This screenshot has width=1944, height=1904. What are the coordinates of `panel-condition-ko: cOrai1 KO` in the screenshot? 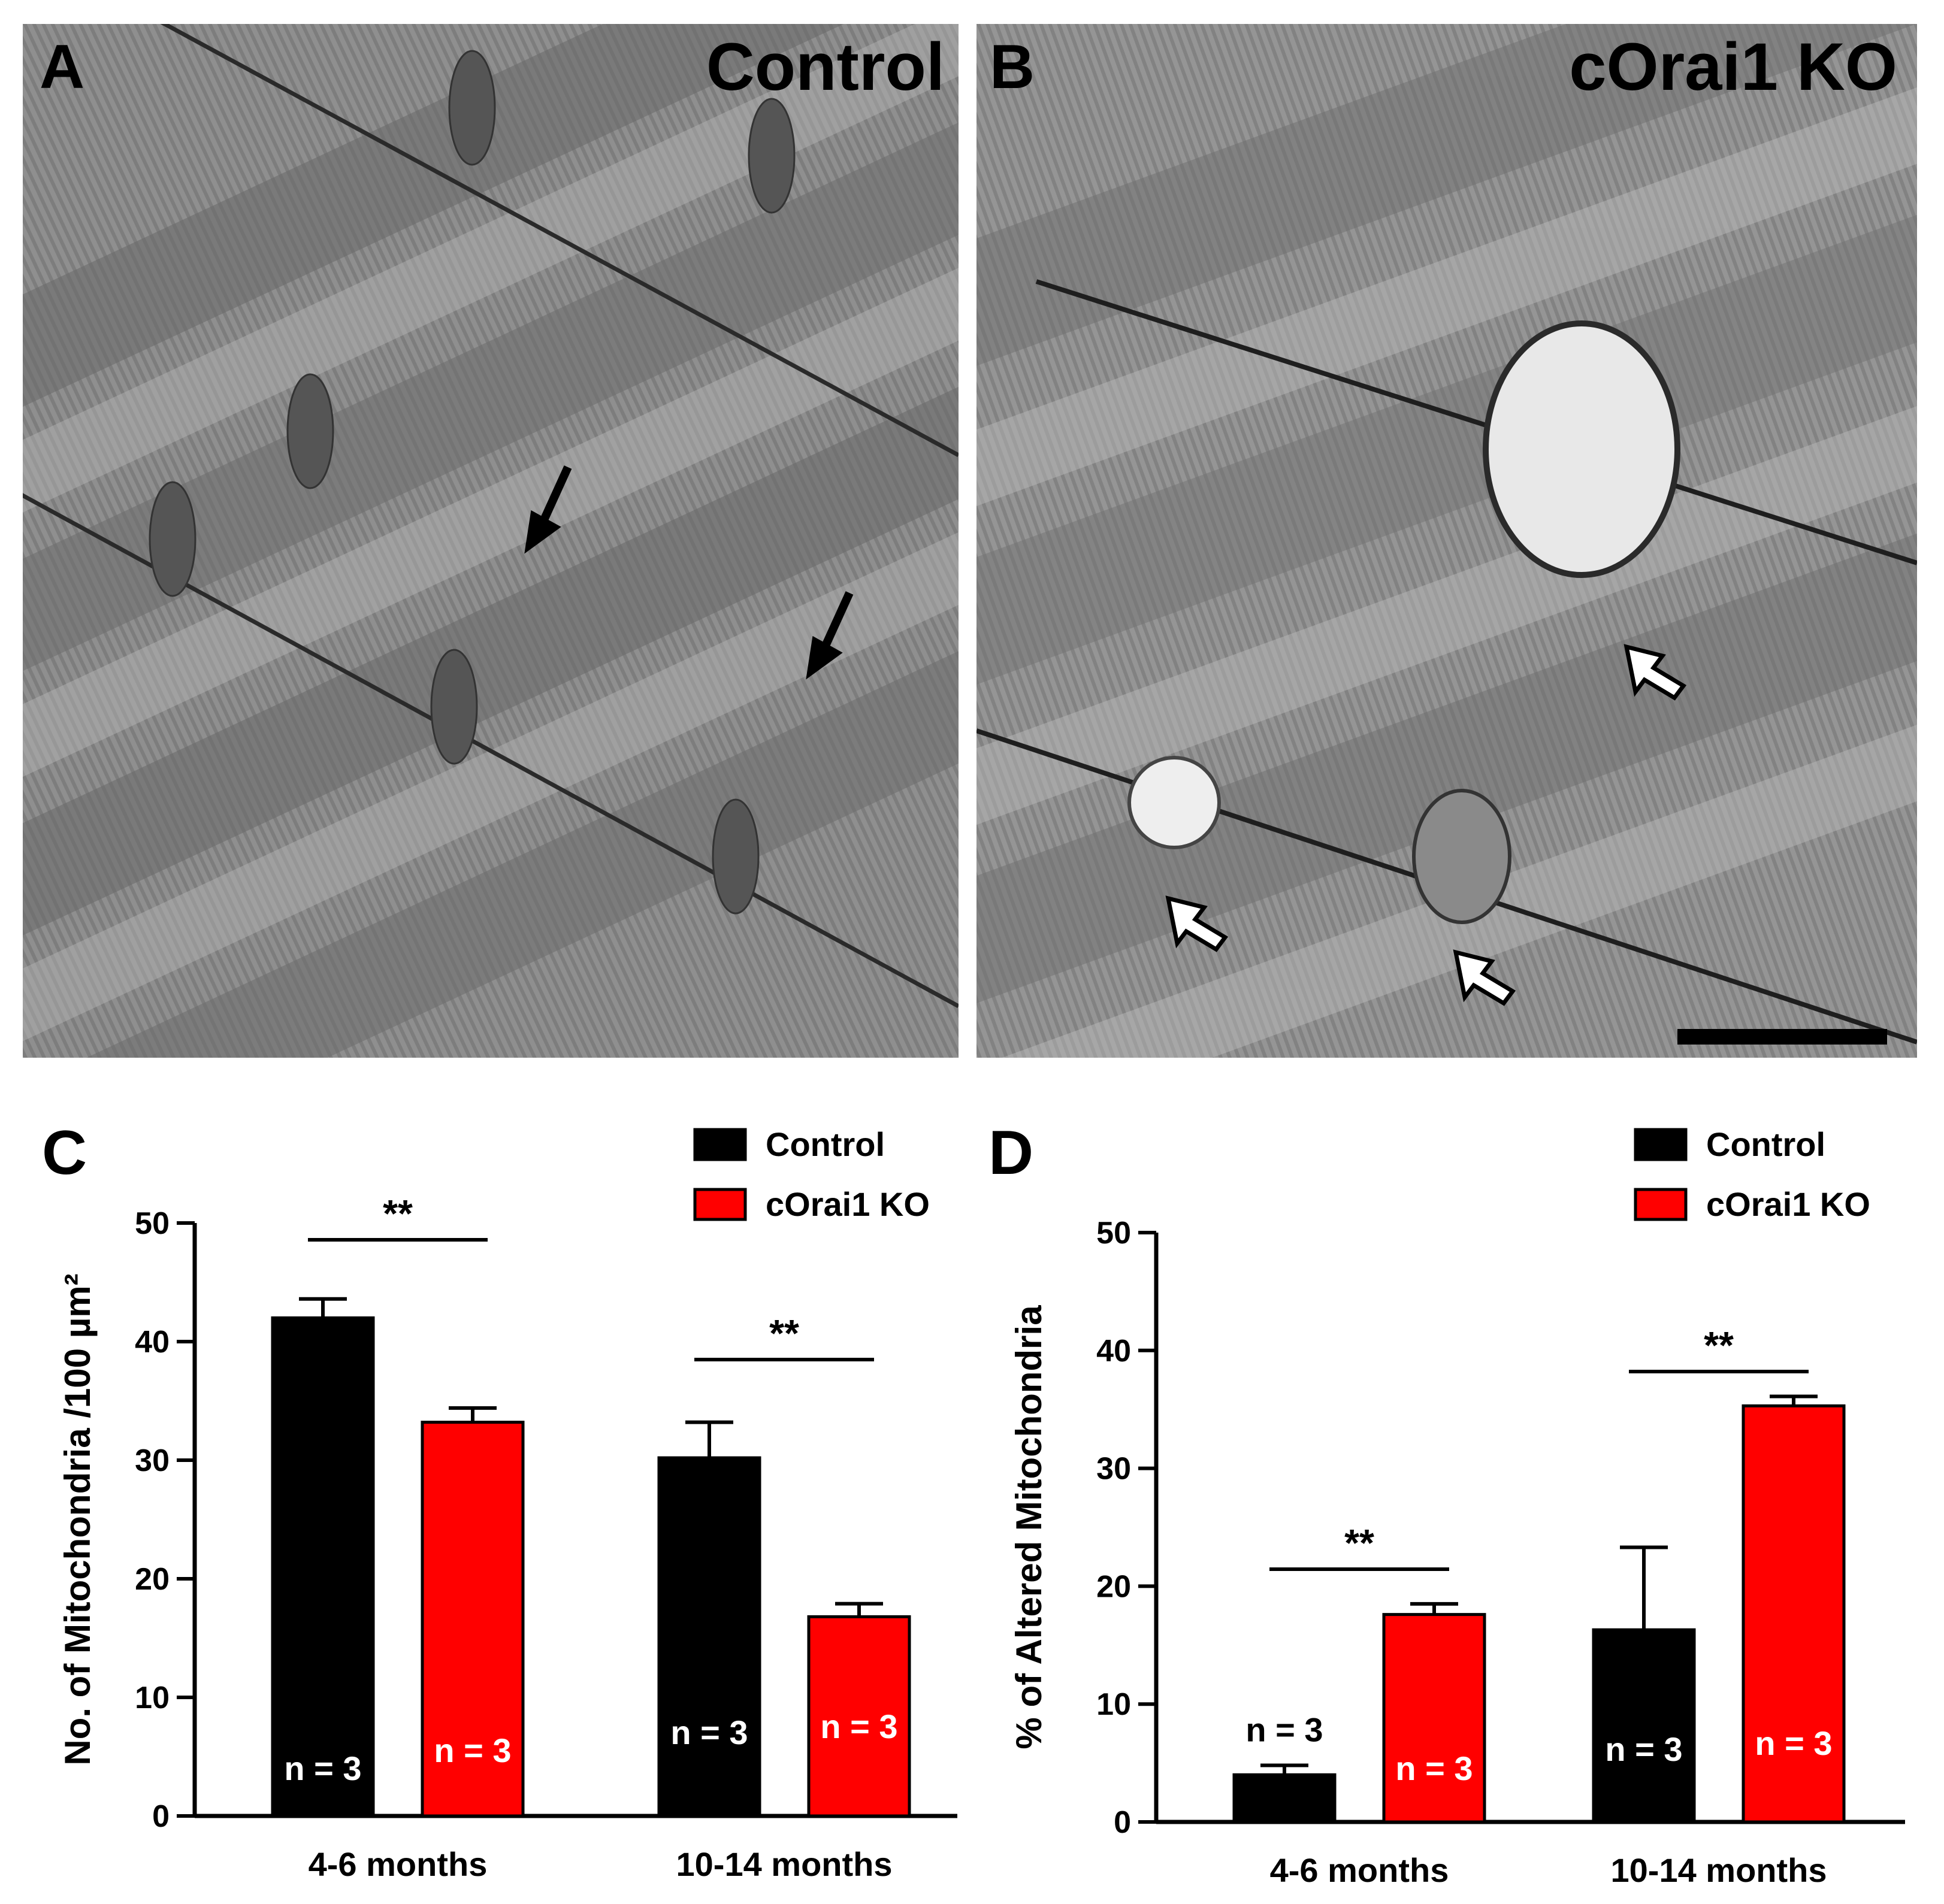 It's located at (1733, 66).